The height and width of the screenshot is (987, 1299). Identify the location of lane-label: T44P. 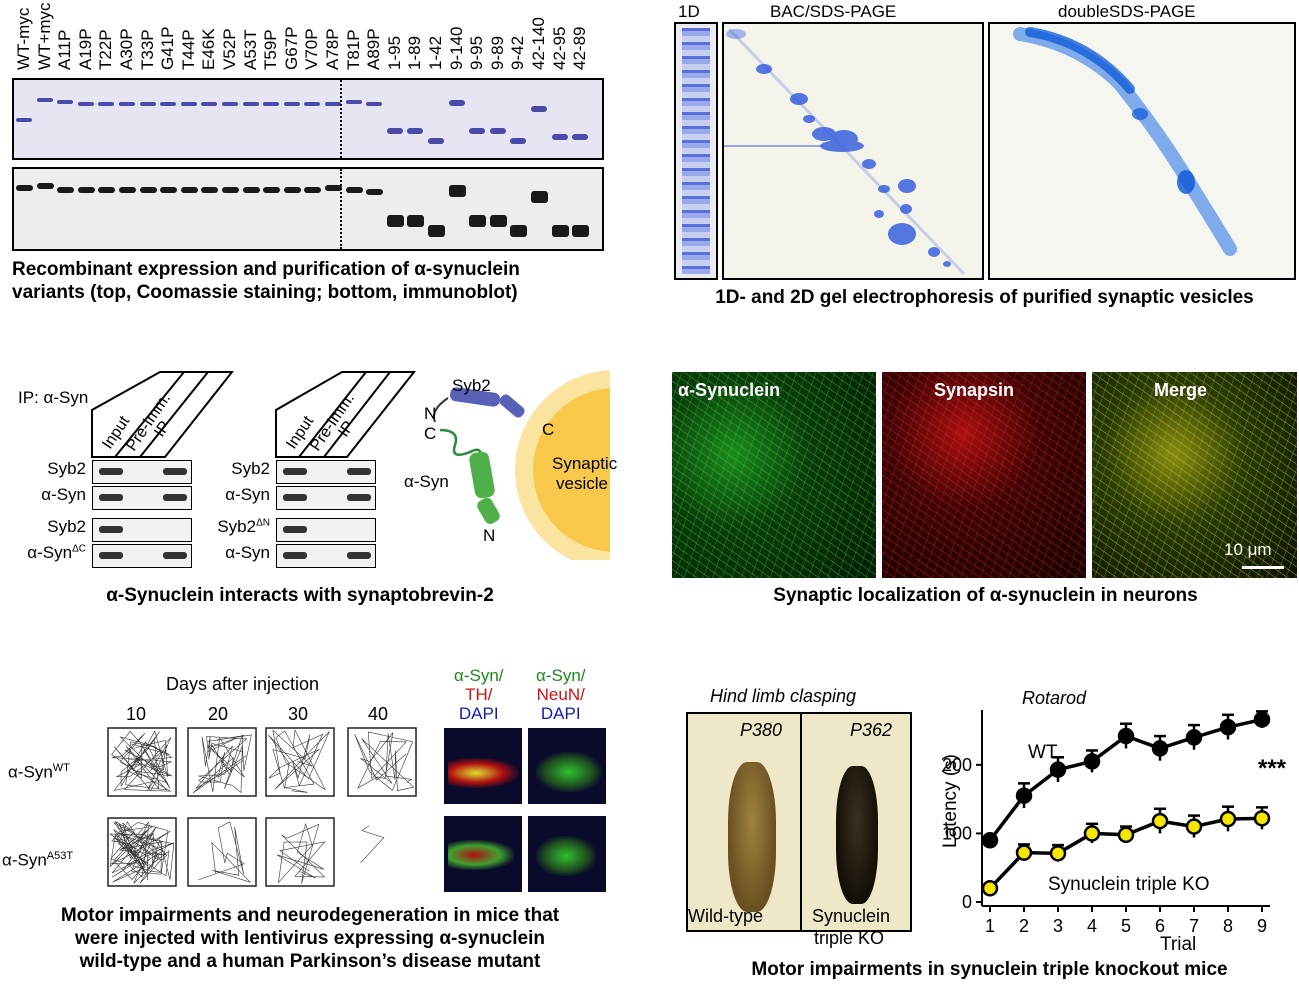
(188, 49).